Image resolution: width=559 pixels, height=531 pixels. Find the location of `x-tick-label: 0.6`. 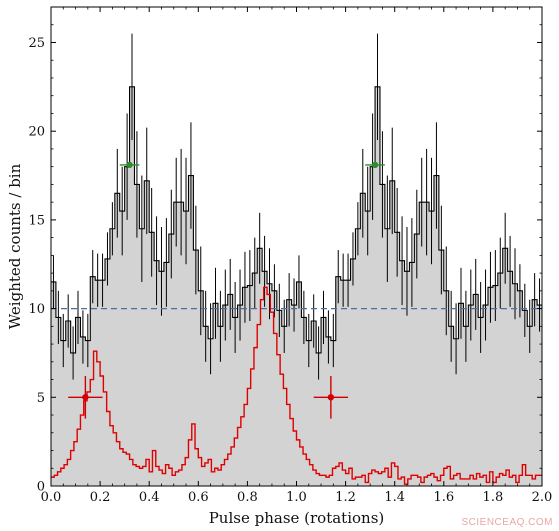

x-tick-label: 0.6 is located at coordinates (198, 497).